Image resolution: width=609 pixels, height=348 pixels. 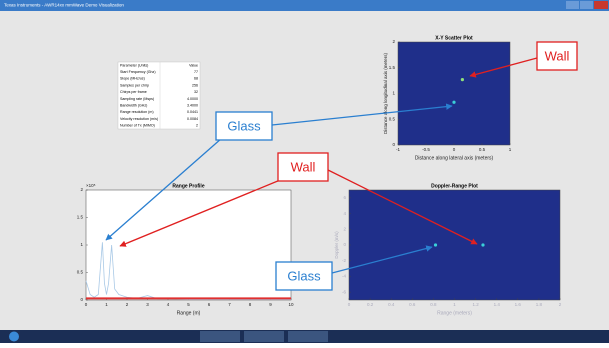 I want to click on x-tick-label: 0.2, so click(x=370, y=304).